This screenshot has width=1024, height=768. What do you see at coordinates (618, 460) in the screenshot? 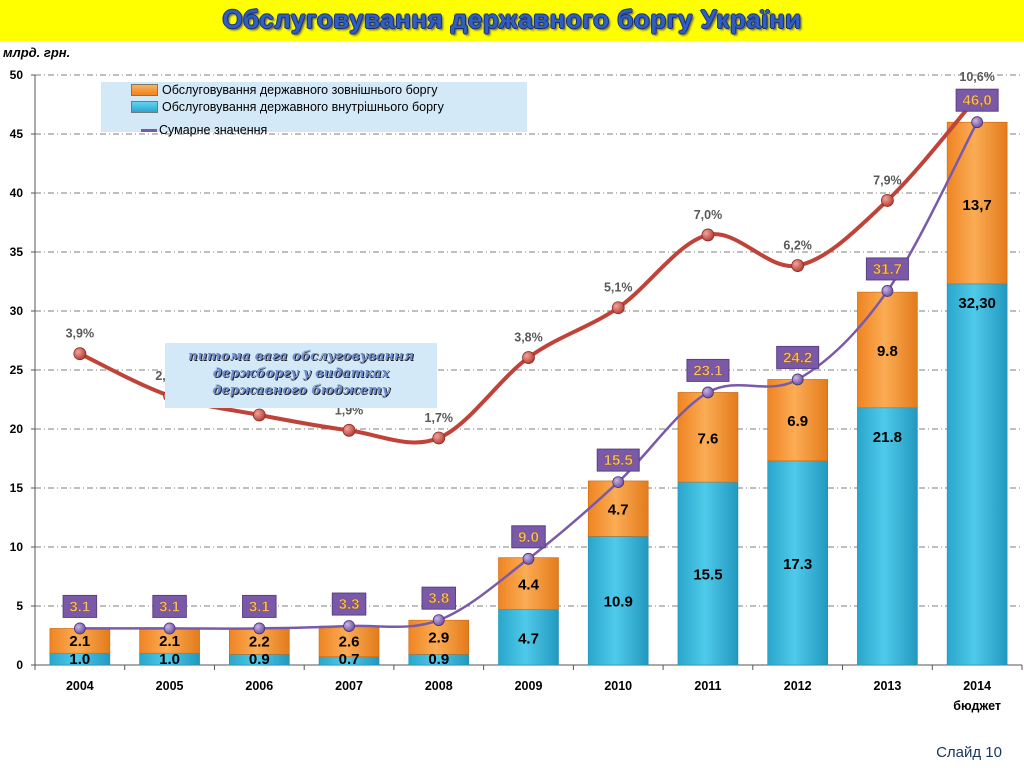
I see `total-label: 15.5` at bounding box center [618, 460].